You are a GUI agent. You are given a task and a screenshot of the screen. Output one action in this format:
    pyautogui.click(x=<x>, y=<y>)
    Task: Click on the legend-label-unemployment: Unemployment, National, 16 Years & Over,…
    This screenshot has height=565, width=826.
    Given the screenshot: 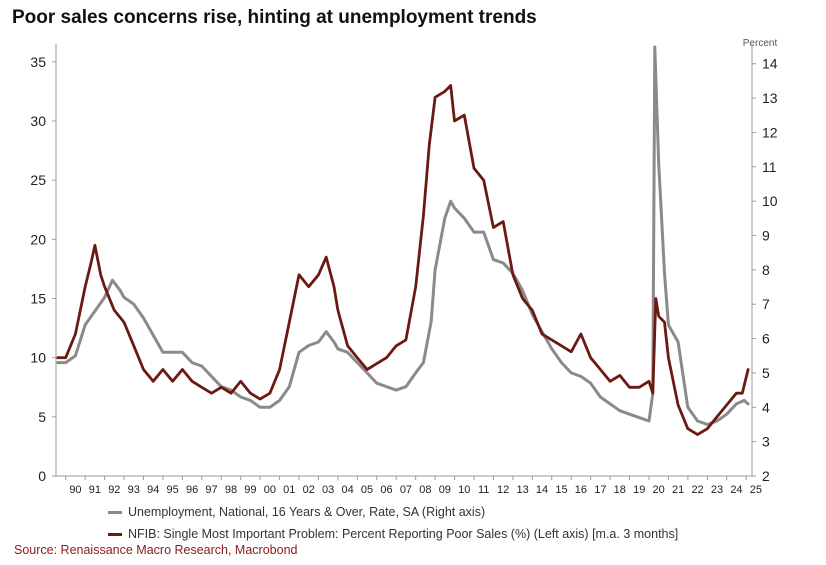 What is the action you would take?
    pyautogui.click(x=307, y=512)
    